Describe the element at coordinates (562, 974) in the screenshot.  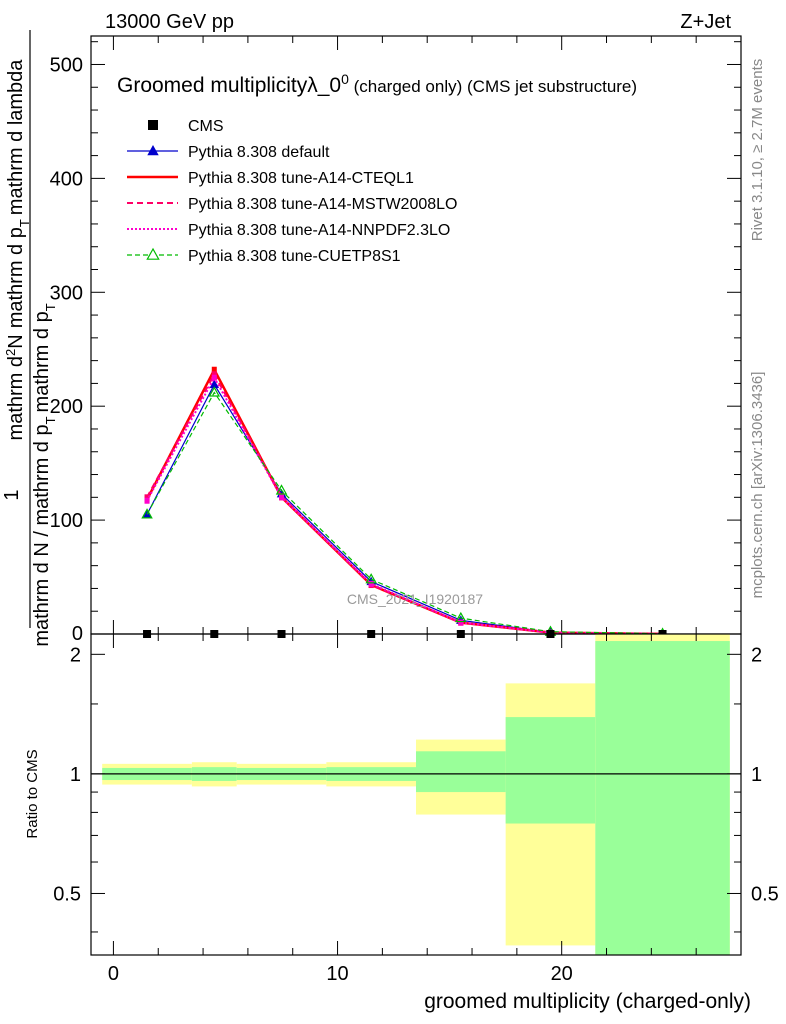
I see `x-tick-label: 20` at that location.